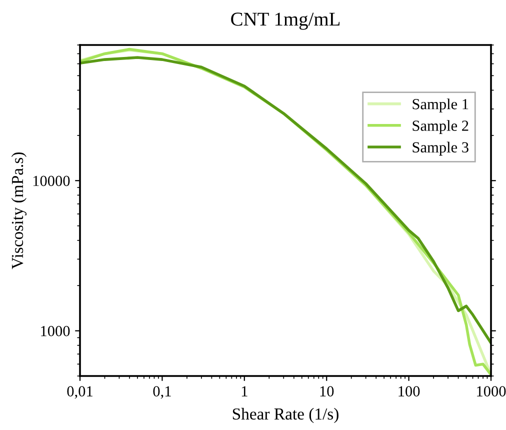  I want to click on x-tick-label: 1, so click(245, 391).